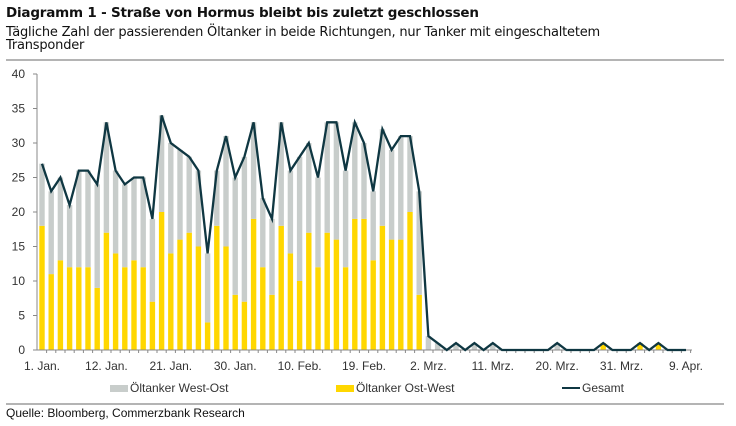 The width and height of the screenshot is (736, 426). What do you see at coordinates (493, 366) in the screenshot?
I see `x-tick-label: 11. Mrz.` at bounding box center [493, 366].